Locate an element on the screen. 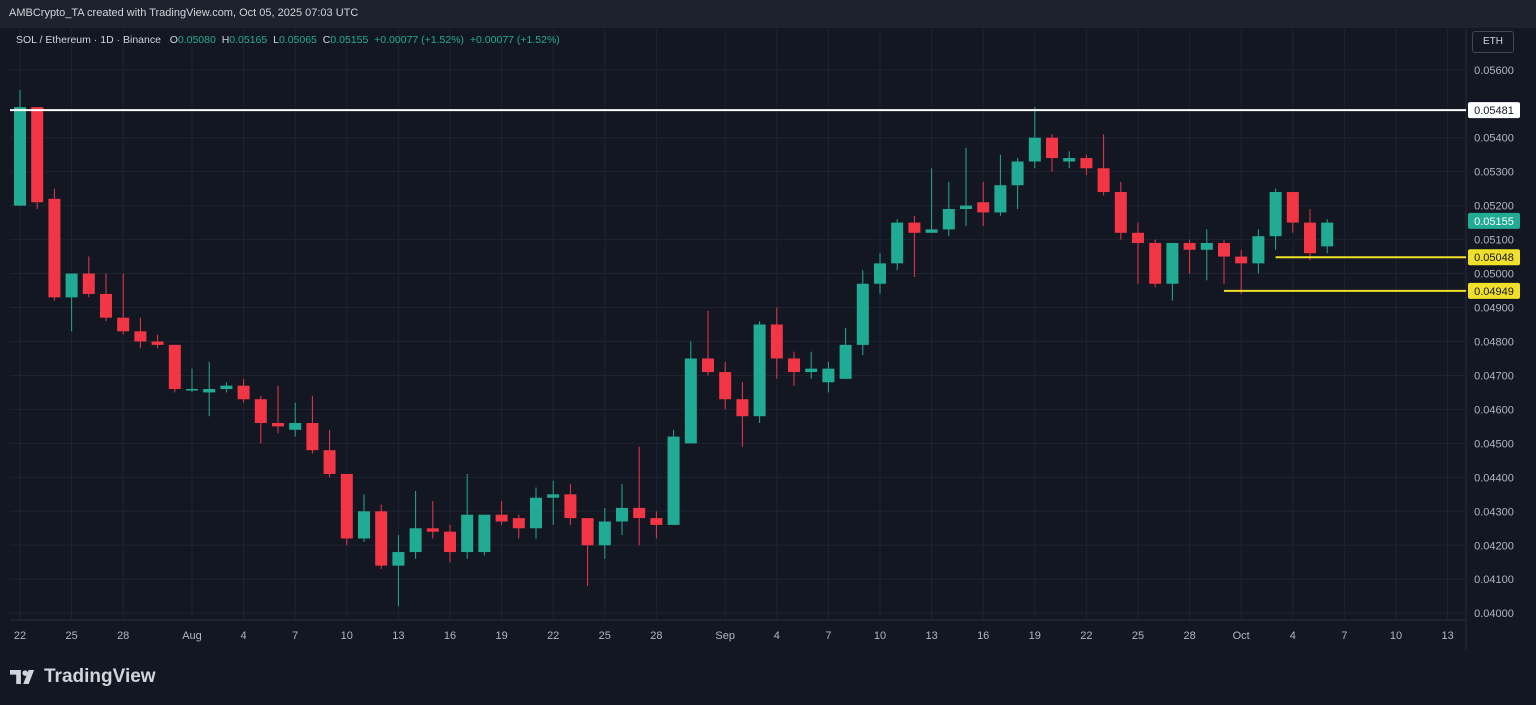  symbol-name: SOL / Ethereum · 1D · Binance is located at coordinates (88, 40).